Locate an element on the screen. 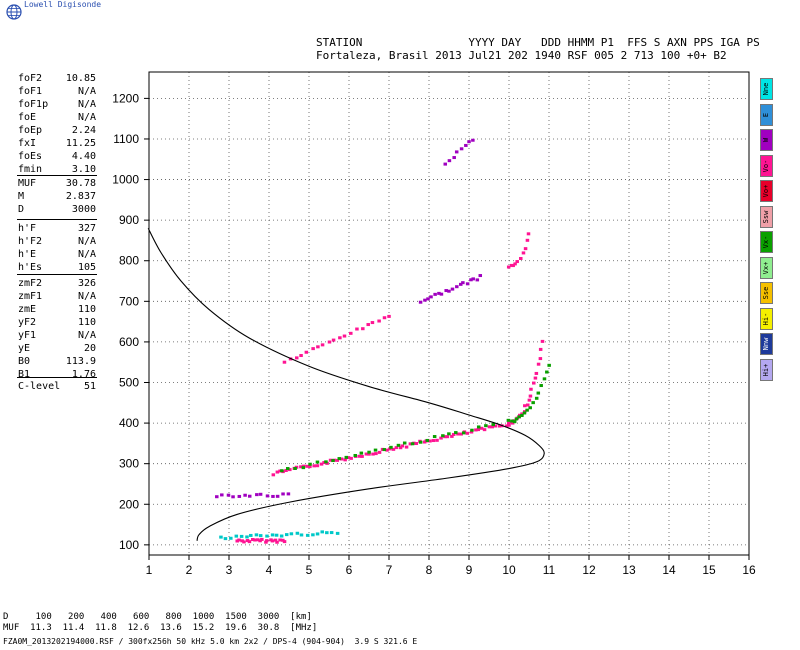  param-h-es: h'Es 105 is located at coordinates (57, 268).